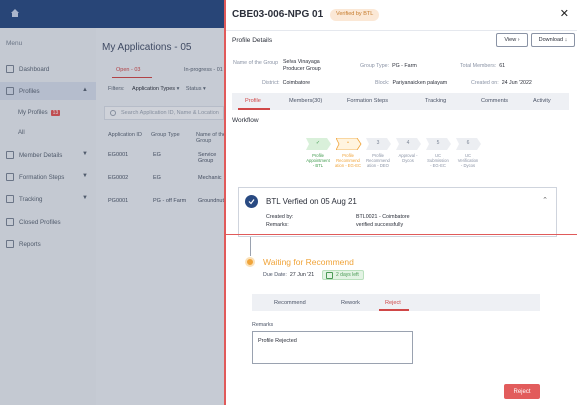 The image size is (577, 405). I want to click on column-header: Application ID, so click(125, 135).